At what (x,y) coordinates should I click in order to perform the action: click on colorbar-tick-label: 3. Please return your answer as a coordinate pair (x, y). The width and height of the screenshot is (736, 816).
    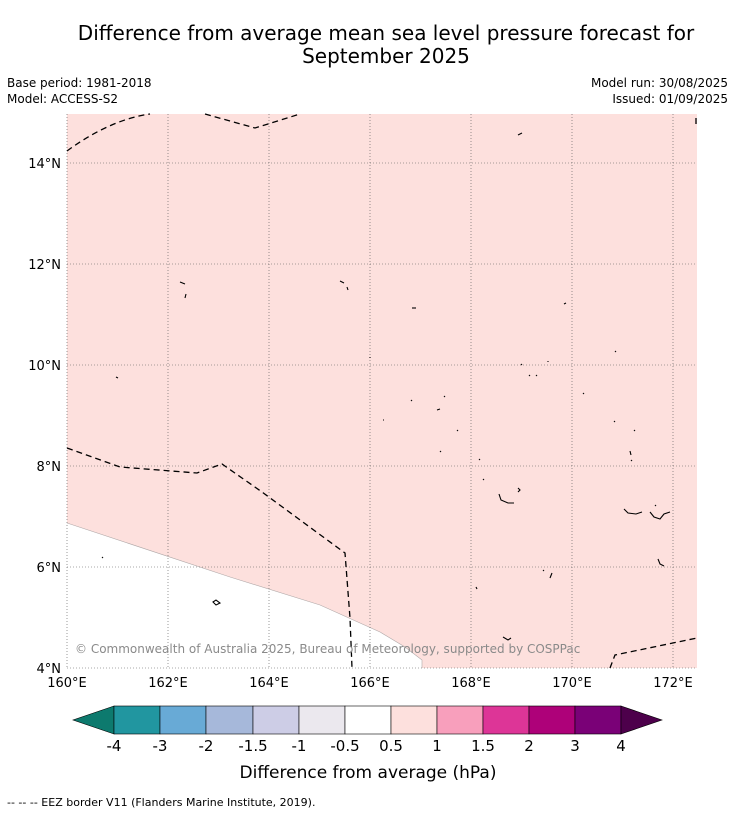
    Looking at the image, I should click on (575, 746).